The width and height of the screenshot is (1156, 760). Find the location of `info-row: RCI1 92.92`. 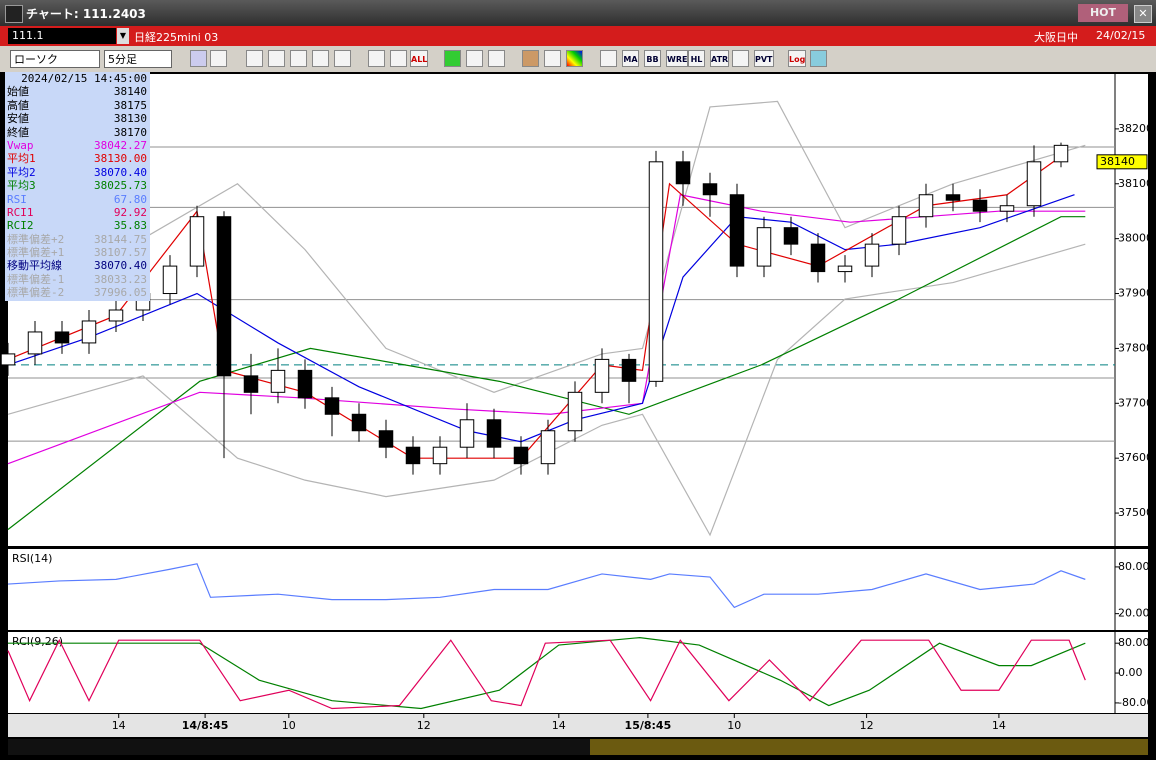

info-row: RCI1 92.92 is located at coordinates (77, 212).